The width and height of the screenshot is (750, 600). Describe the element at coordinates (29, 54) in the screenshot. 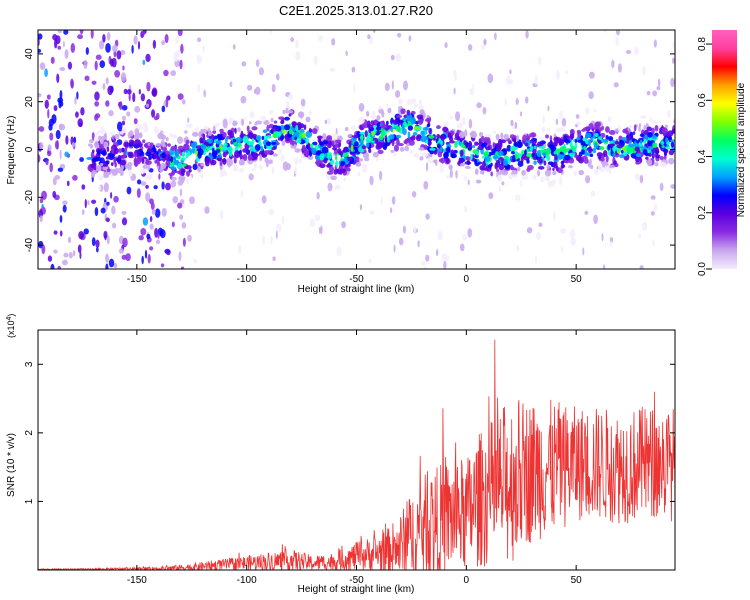

I see `spectrogram-ytick-label: 40` at that location.